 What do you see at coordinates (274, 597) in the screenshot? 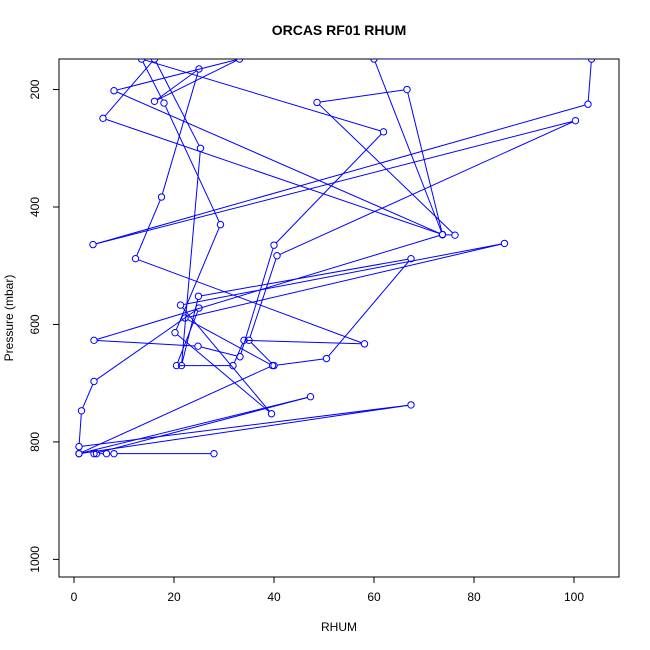
I see `x-tick-label: 40` at bounding box center [274, 597].